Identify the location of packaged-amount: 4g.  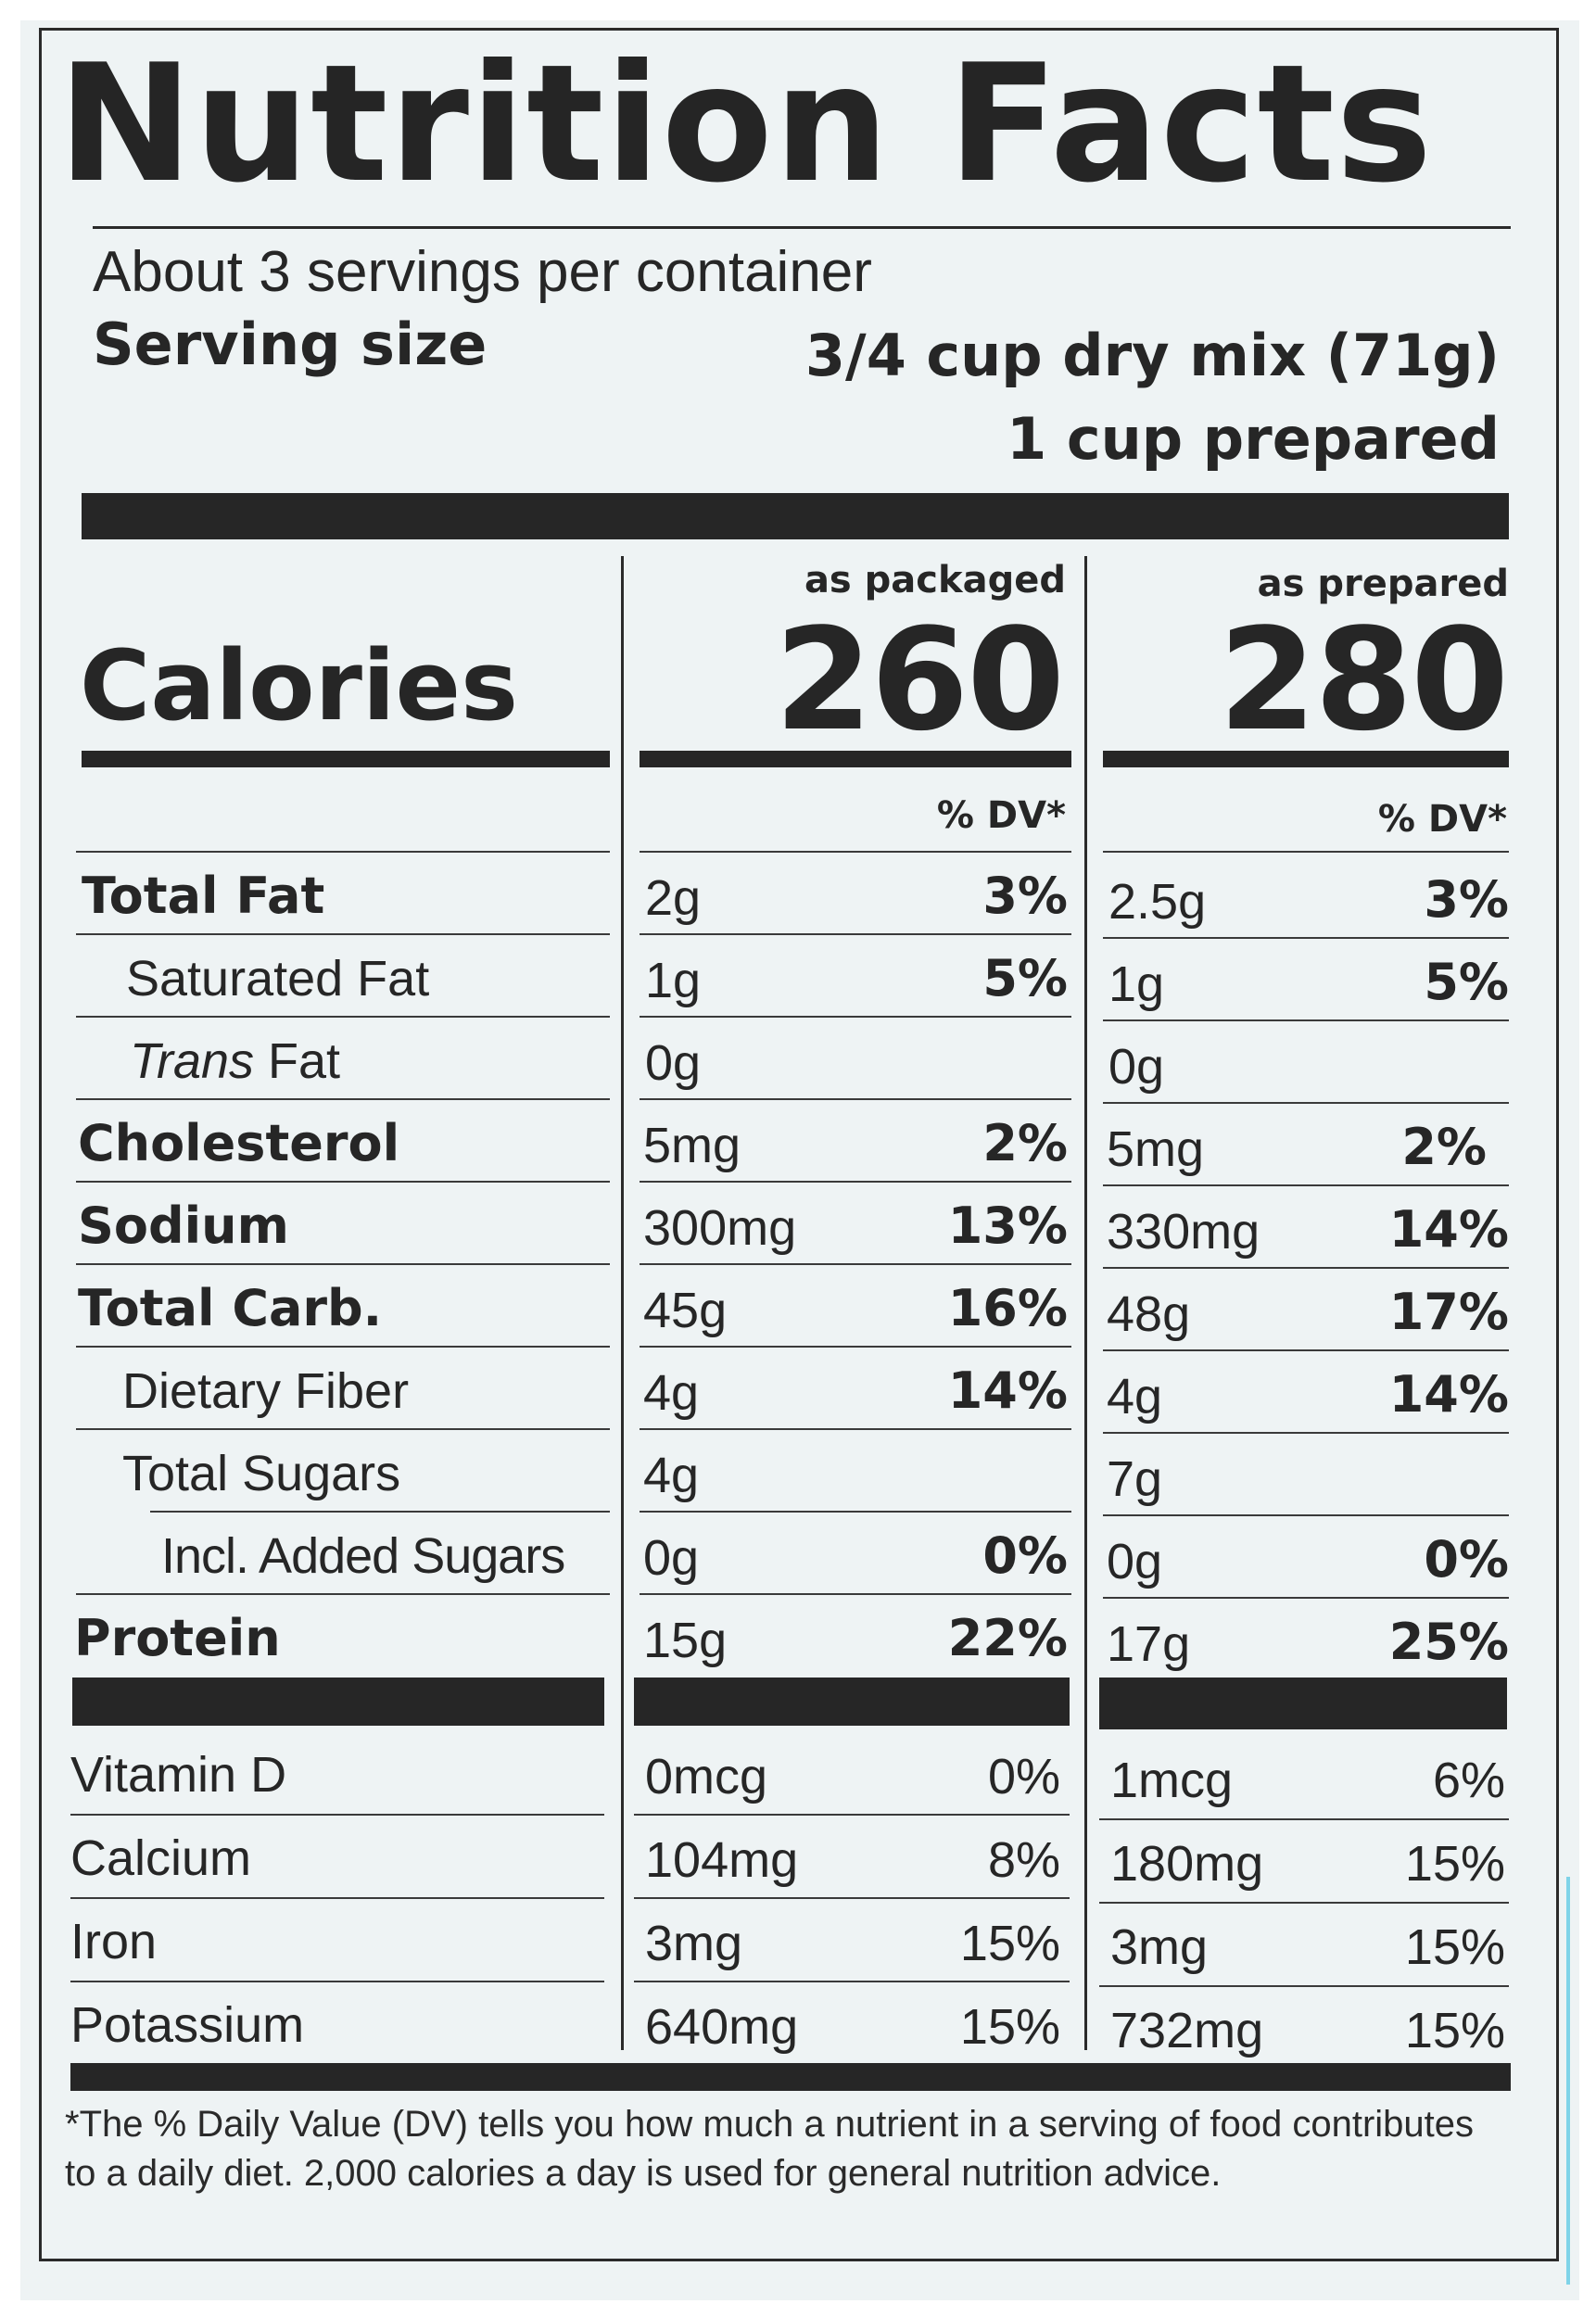
(672, 1393).